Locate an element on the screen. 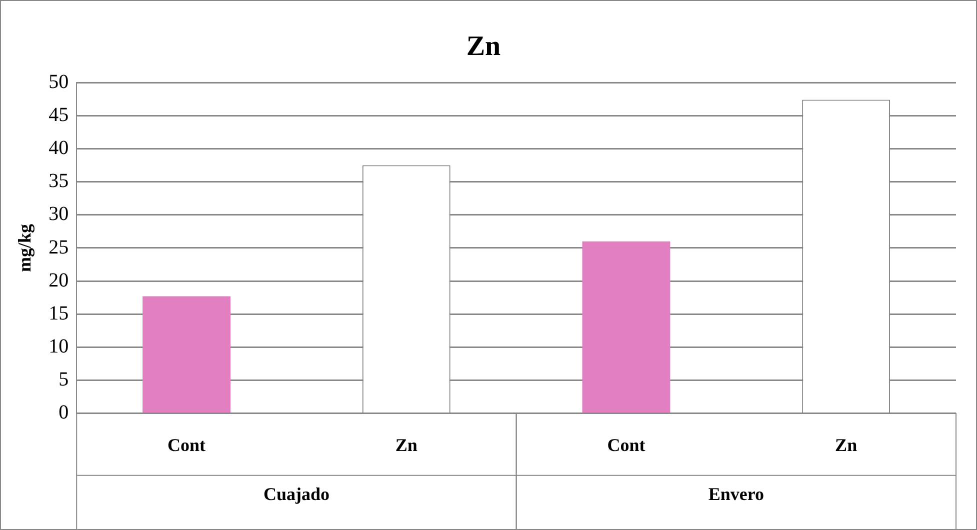 The width and height of the screenshot is (977, 530). y-tick-label: 50 is located at coordinates (58, 81).